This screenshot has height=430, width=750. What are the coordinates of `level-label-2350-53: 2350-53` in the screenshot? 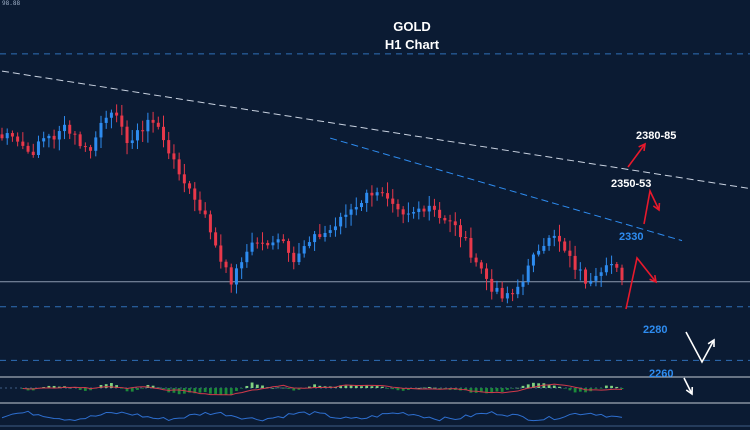 It's located at (631, 184).